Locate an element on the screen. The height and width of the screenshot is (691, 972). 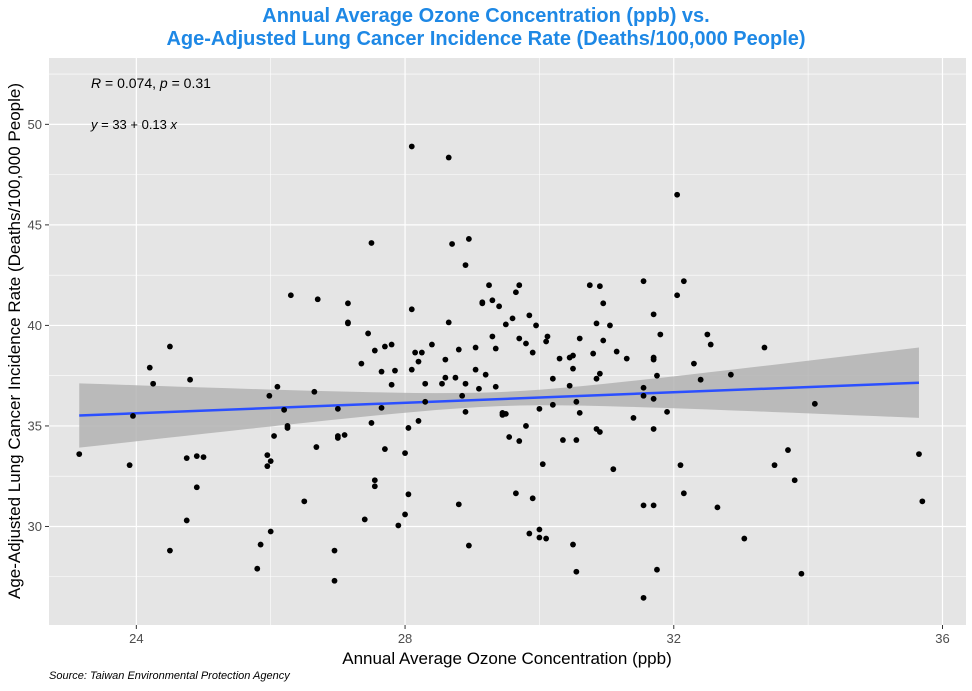
x-tick-label: 24 is located at coordinates (136, 638).